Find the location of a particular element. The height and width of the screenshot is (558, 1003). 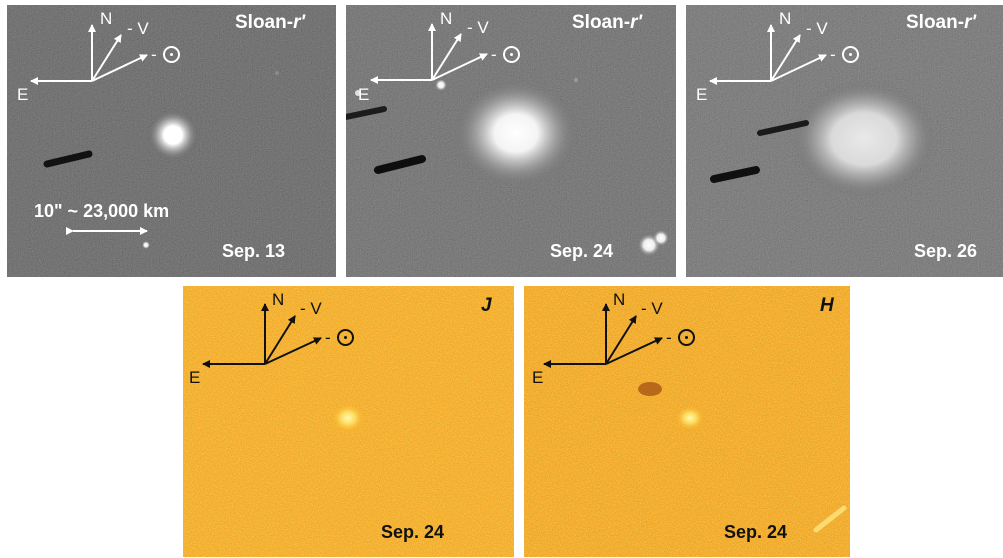

filter-label: H is located at coordinates (827, 305).